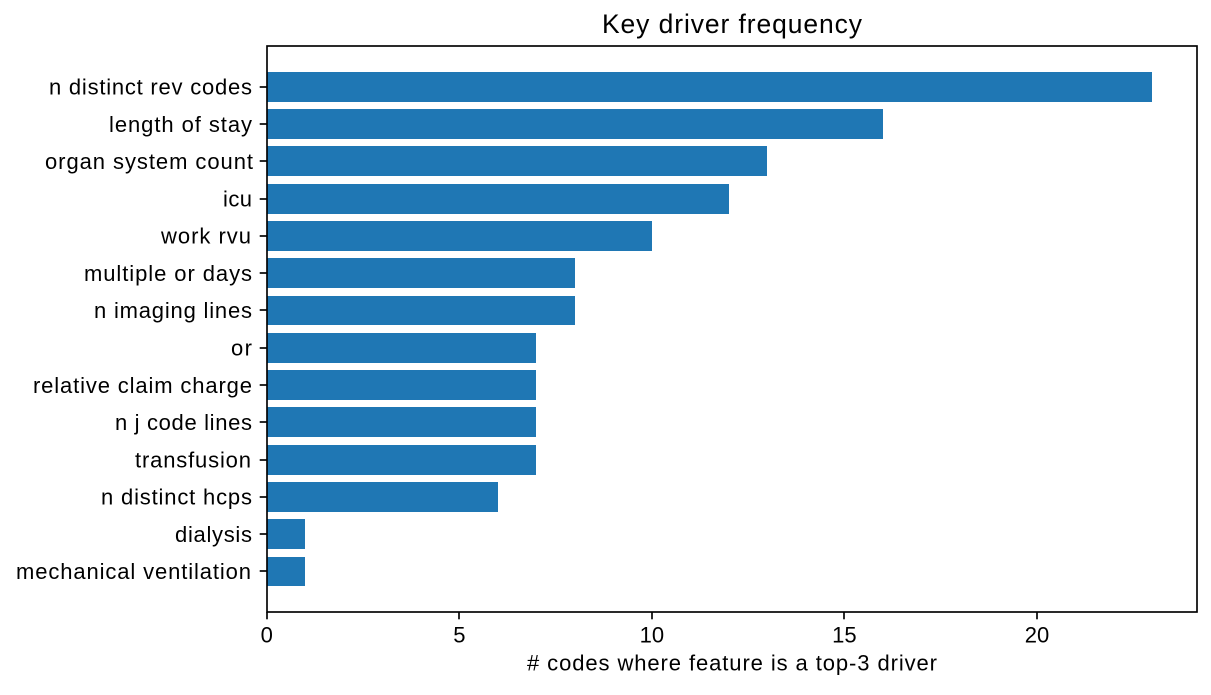 The width and height of the screenshot is (1211, 695). I want to click on svg-text: Key driver frequency, so click(732, 24).